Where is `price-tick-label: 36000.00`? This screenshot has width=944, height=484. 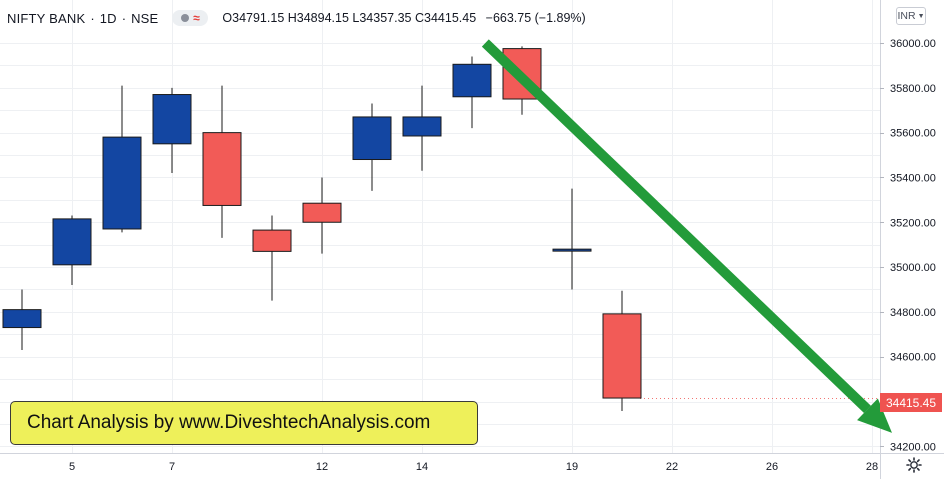
price-tick-label: 36000.00 is located at coordinates (913, 44).